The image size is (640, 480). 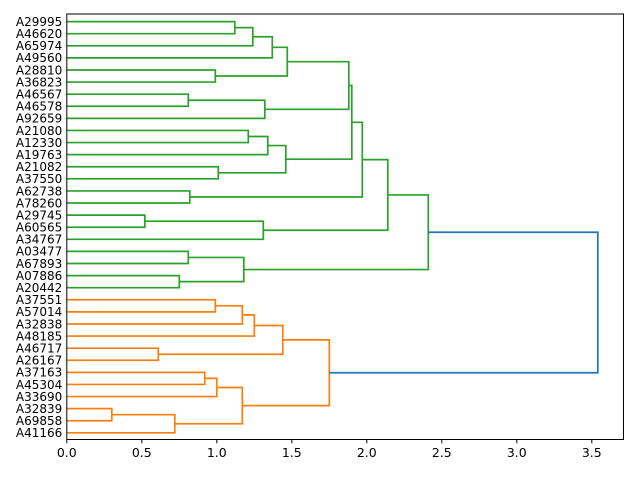 I want to click on leaf-label: A57014, so click(x=39, y=312).